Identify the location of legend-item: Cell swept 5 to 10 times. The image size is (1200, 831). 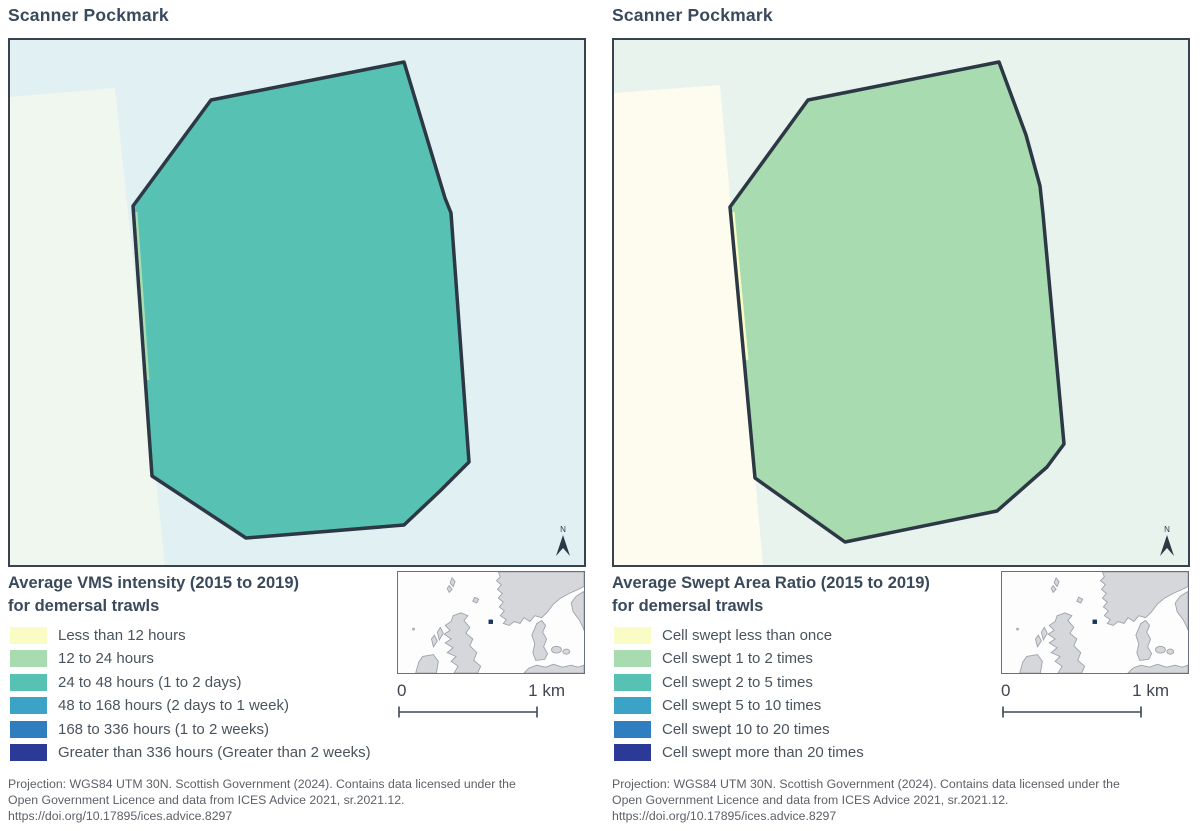
(739, 706).